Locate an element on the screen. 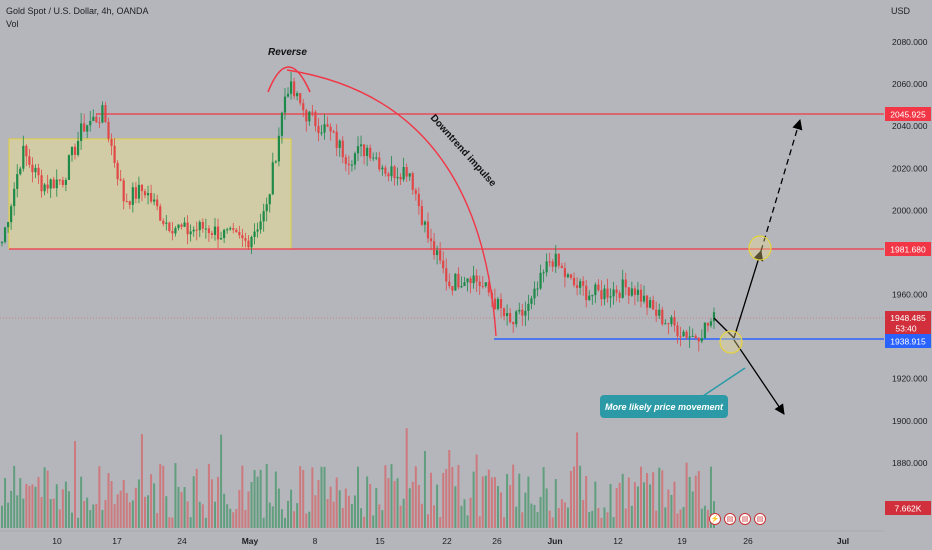 This screenshot has width=932, height=550. badge-countdown-text: 53:40 is located at coordinates (906, 329).